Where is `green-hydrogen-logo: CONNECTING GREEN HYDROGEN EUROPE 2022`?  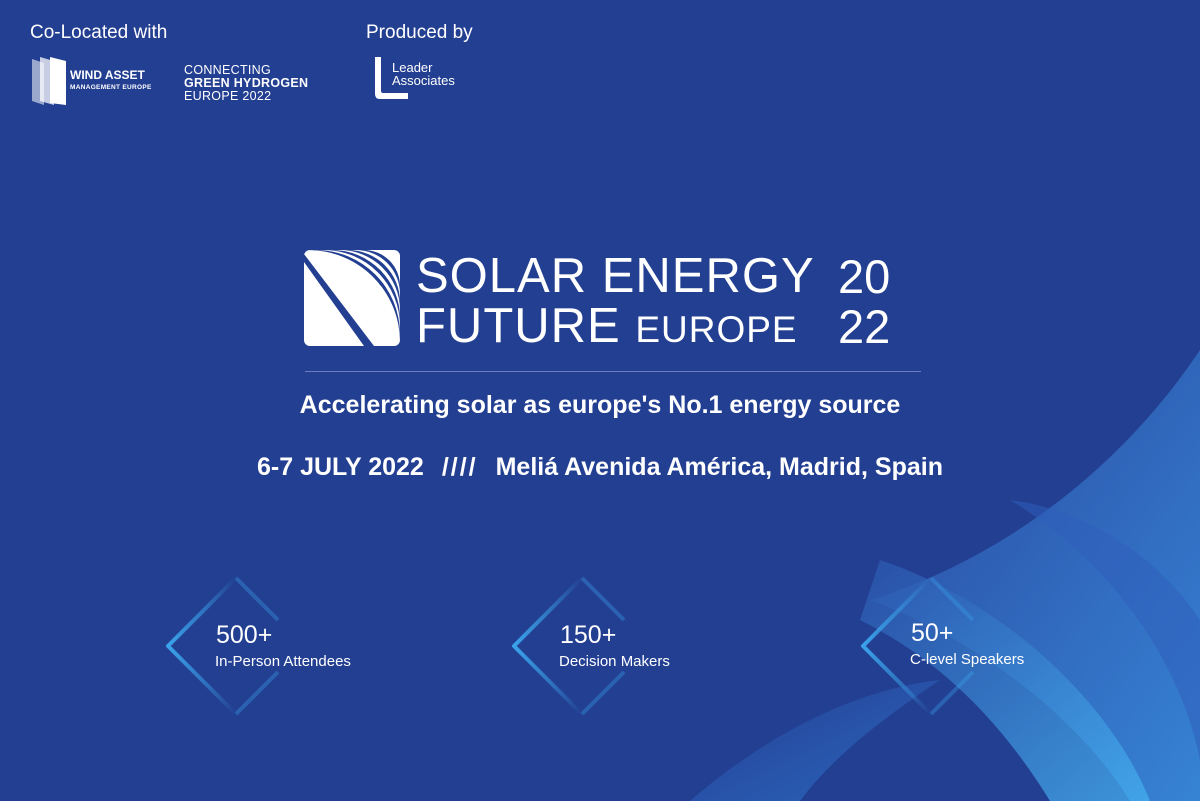
green-hydrogen-logo: CONNECTING GREEN HYDROGEN EUROPE 2022 is located at coordinates (254, 84).